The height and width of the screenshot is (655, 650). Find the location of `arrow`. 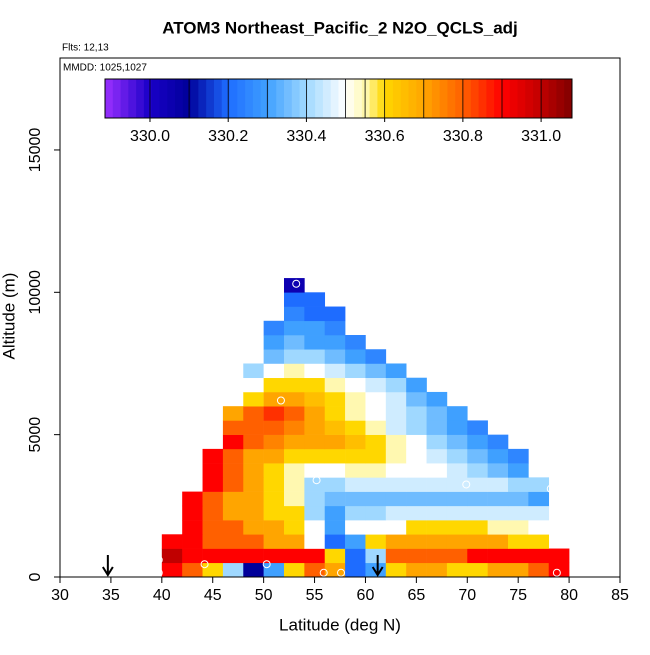

arrow is located at coordinates (377, 566).